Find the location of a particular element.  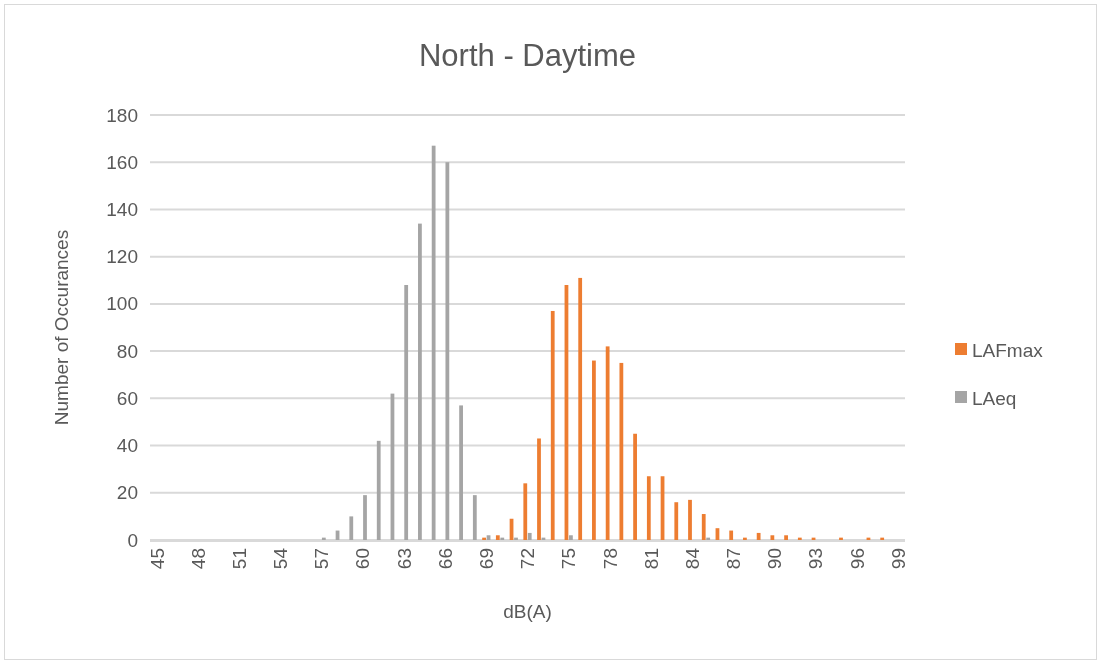

x-tick-label: 75 is located at coordinates (569, 559).